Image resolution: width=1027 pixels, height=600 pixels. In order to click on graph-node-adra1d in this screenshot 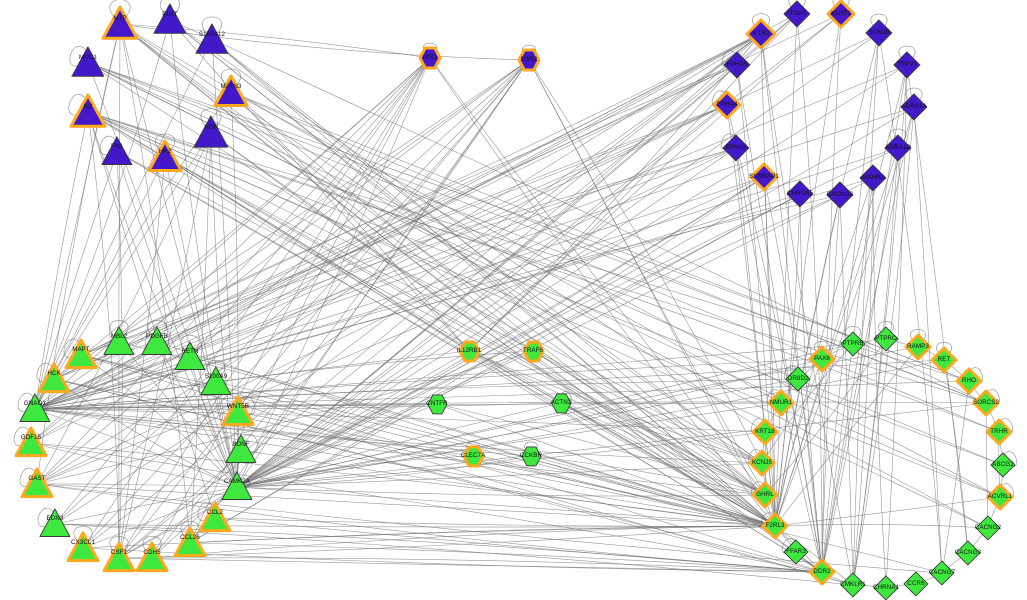, I will do `click(898, 148)`.